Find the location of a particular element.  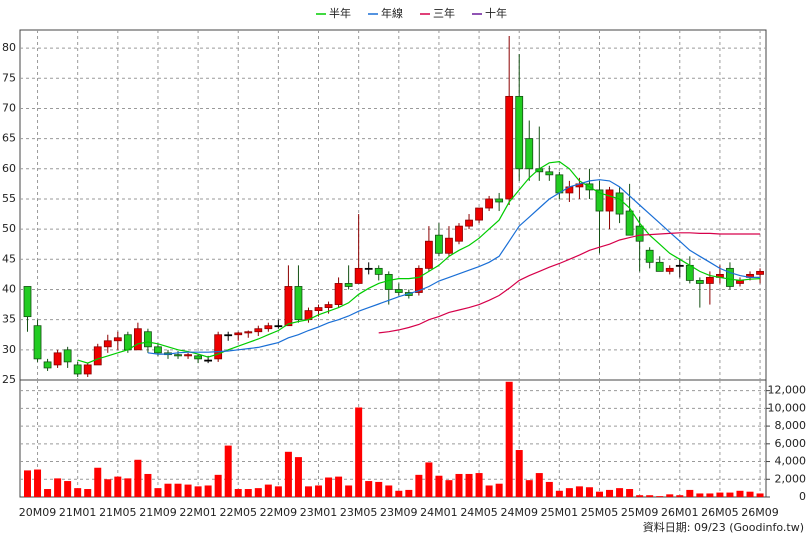

y2-tick-label: 10,000 is located at coordinates (787, 407).